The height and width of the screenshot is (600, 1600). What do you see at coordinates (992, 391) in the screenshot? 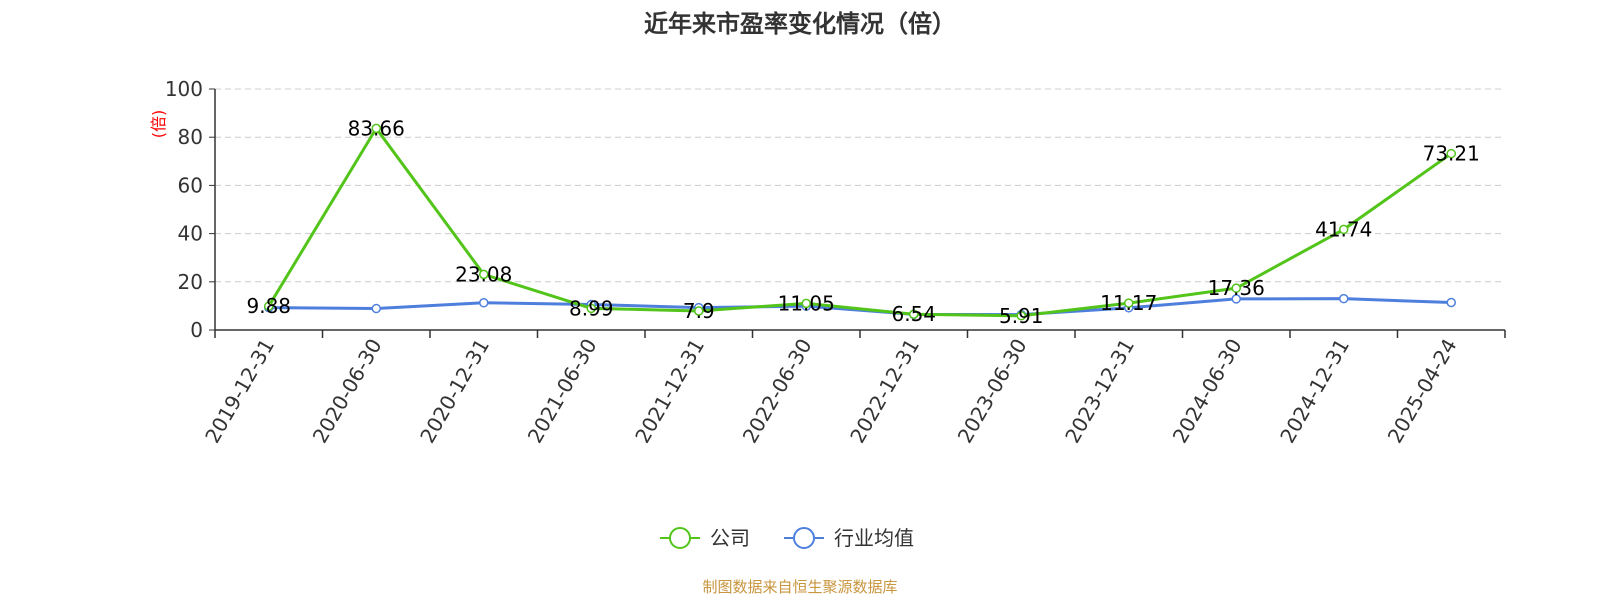
I see `x-tick-label-7: 2023-06-30` at bounding box center [992, 391].